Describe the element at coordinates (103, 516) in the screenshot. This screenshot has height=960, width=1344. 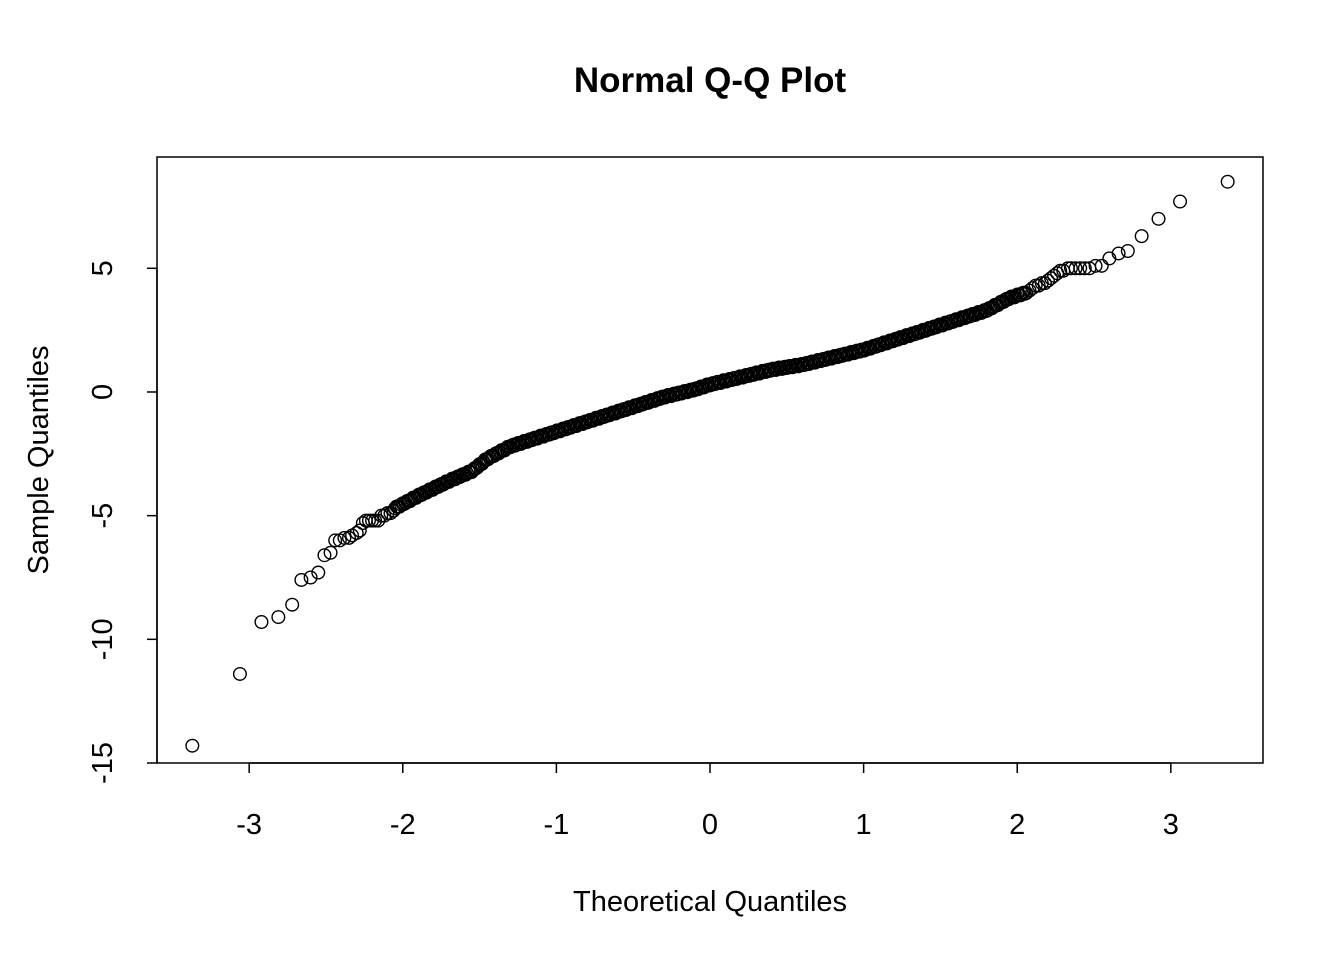
I see `y-tick-label: -5` at that location.